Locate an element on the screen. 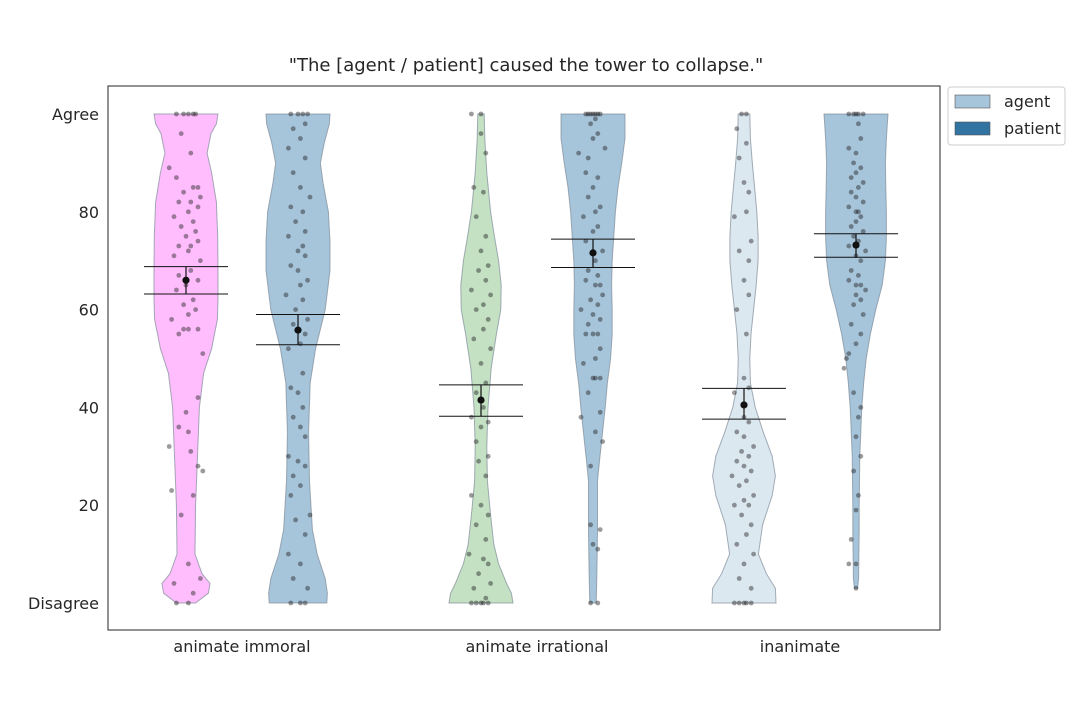  violin-inanimate-agent is located at coordinates (744, 358).